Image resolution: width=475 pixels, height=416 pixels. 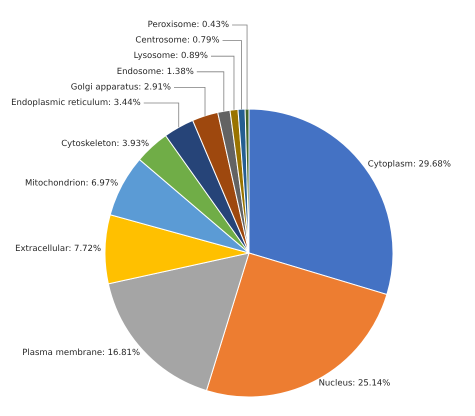 I want to click on slice-label: Endosome: 1.38%, so click(x=155, y=71).